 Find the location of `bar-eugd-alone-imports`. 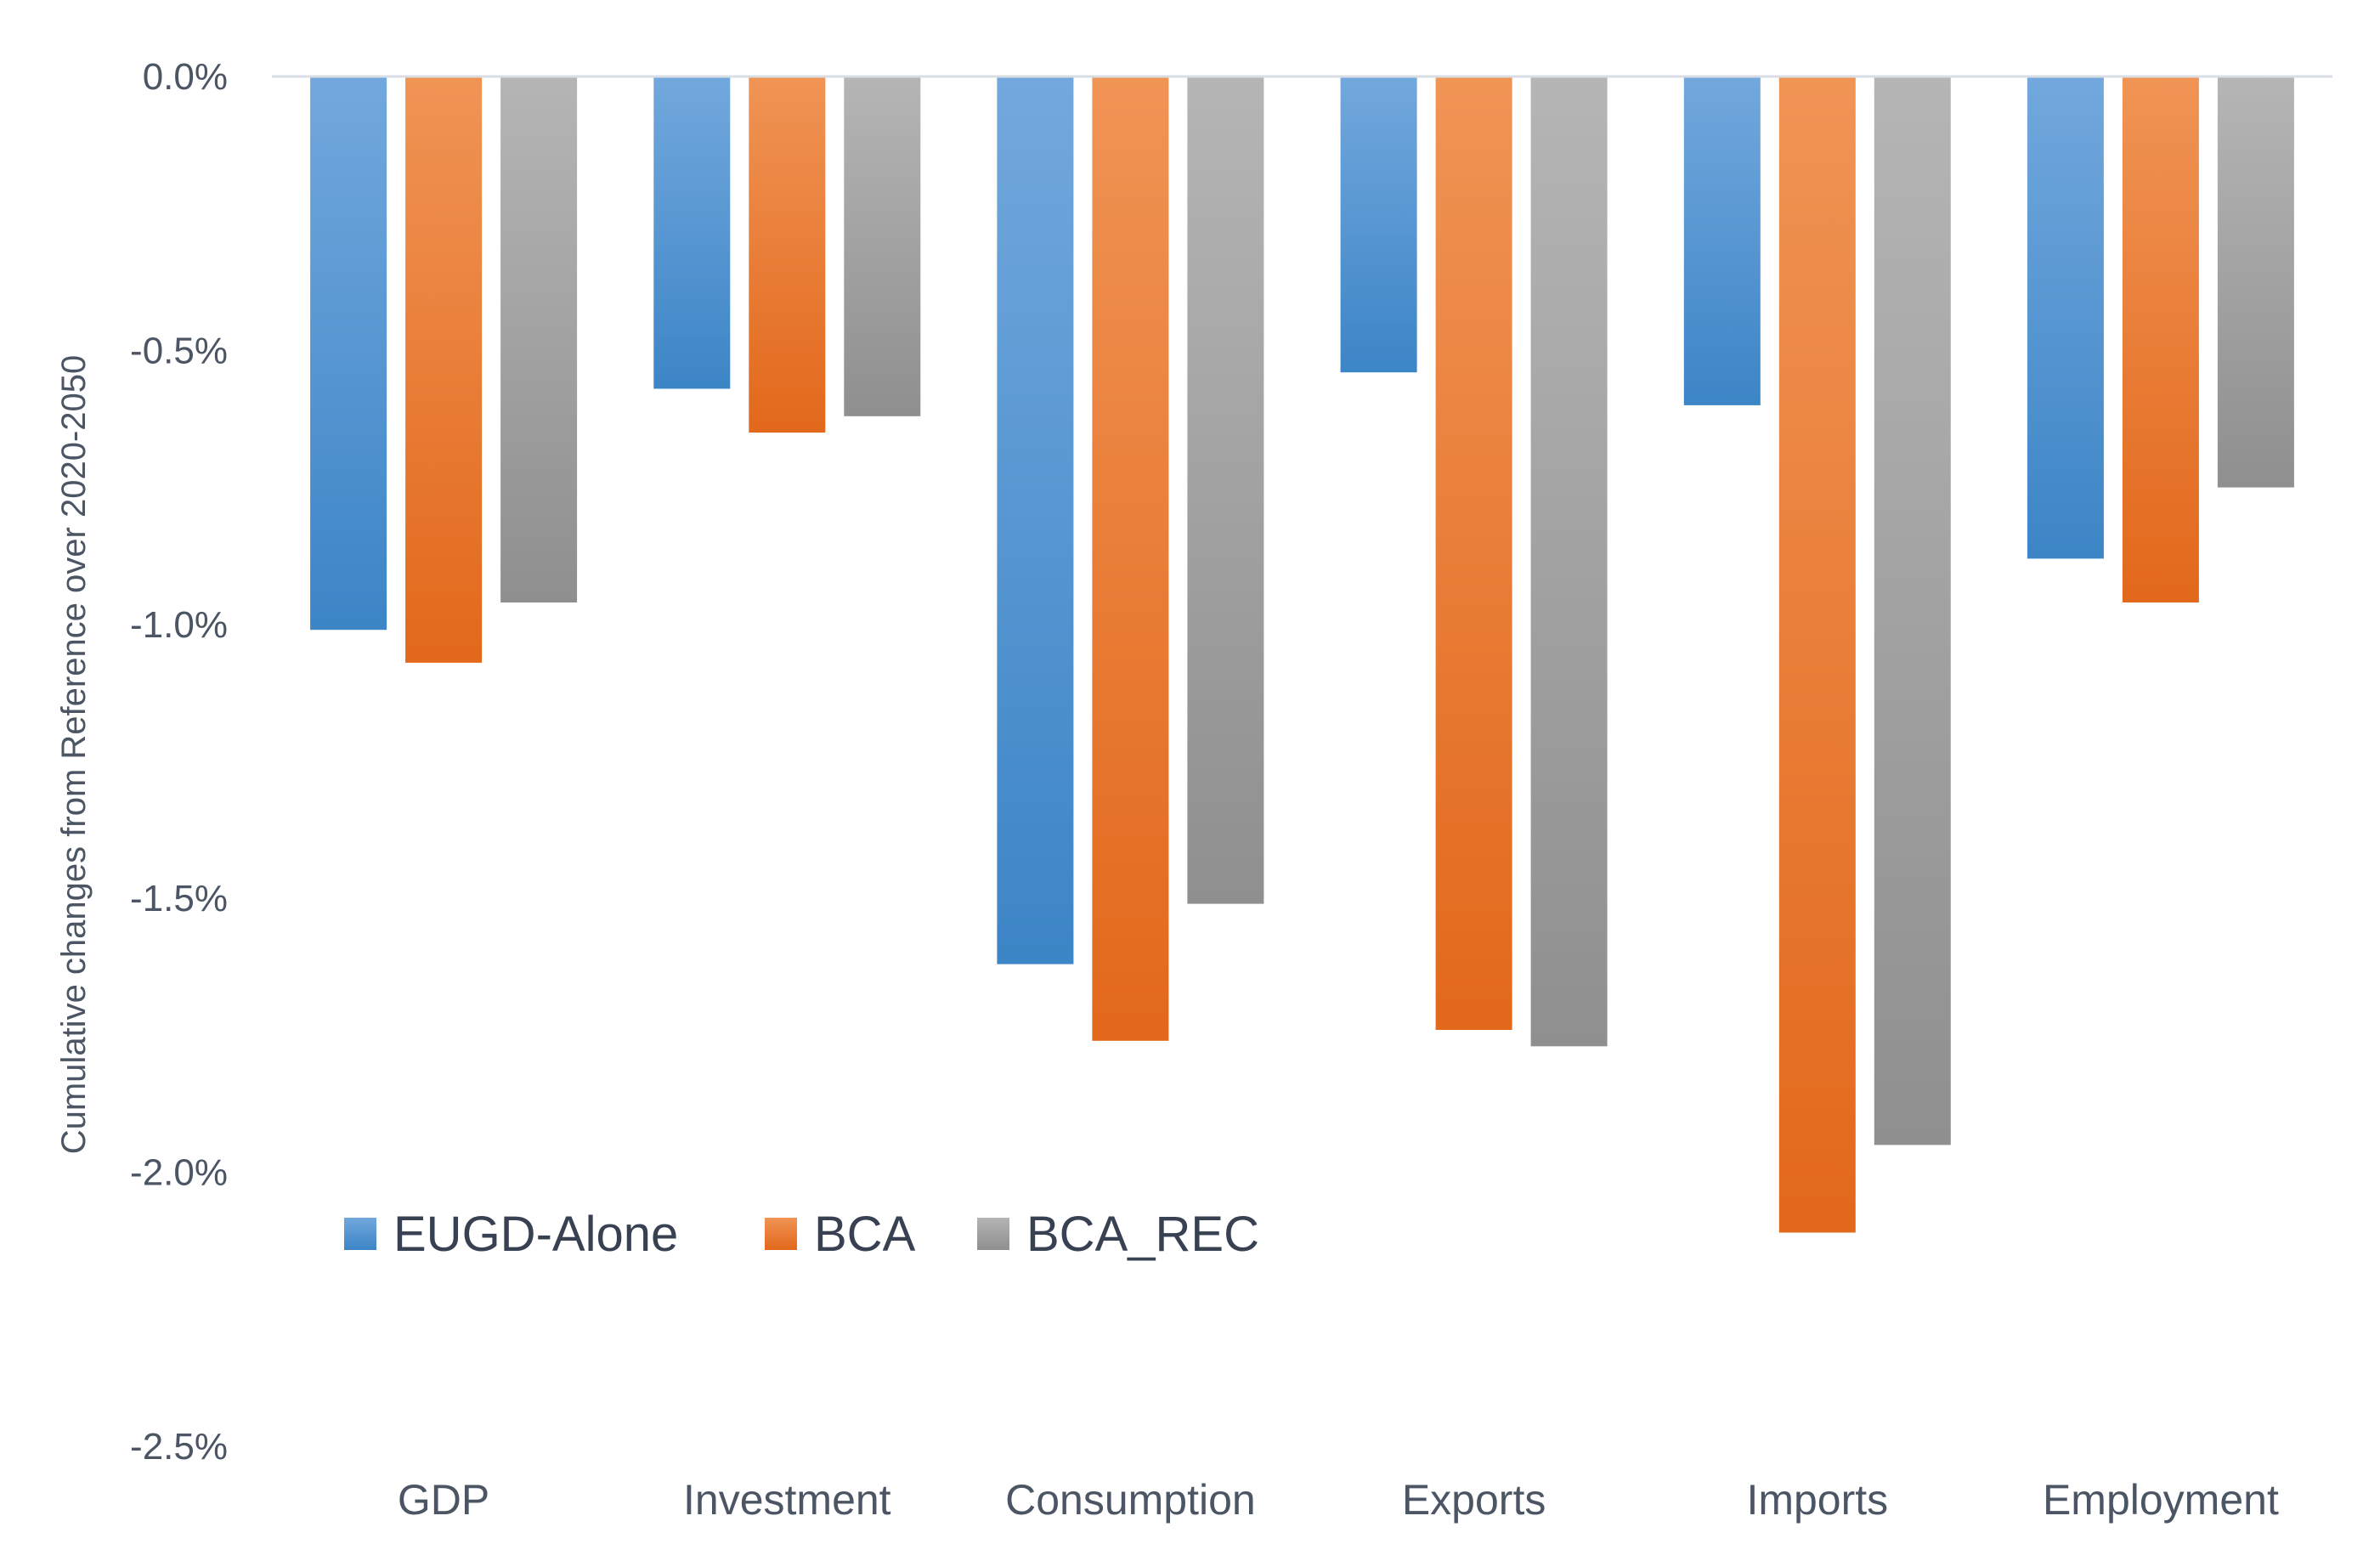

bar-eugd-alone-imports is located at coordinates (1722, 241).